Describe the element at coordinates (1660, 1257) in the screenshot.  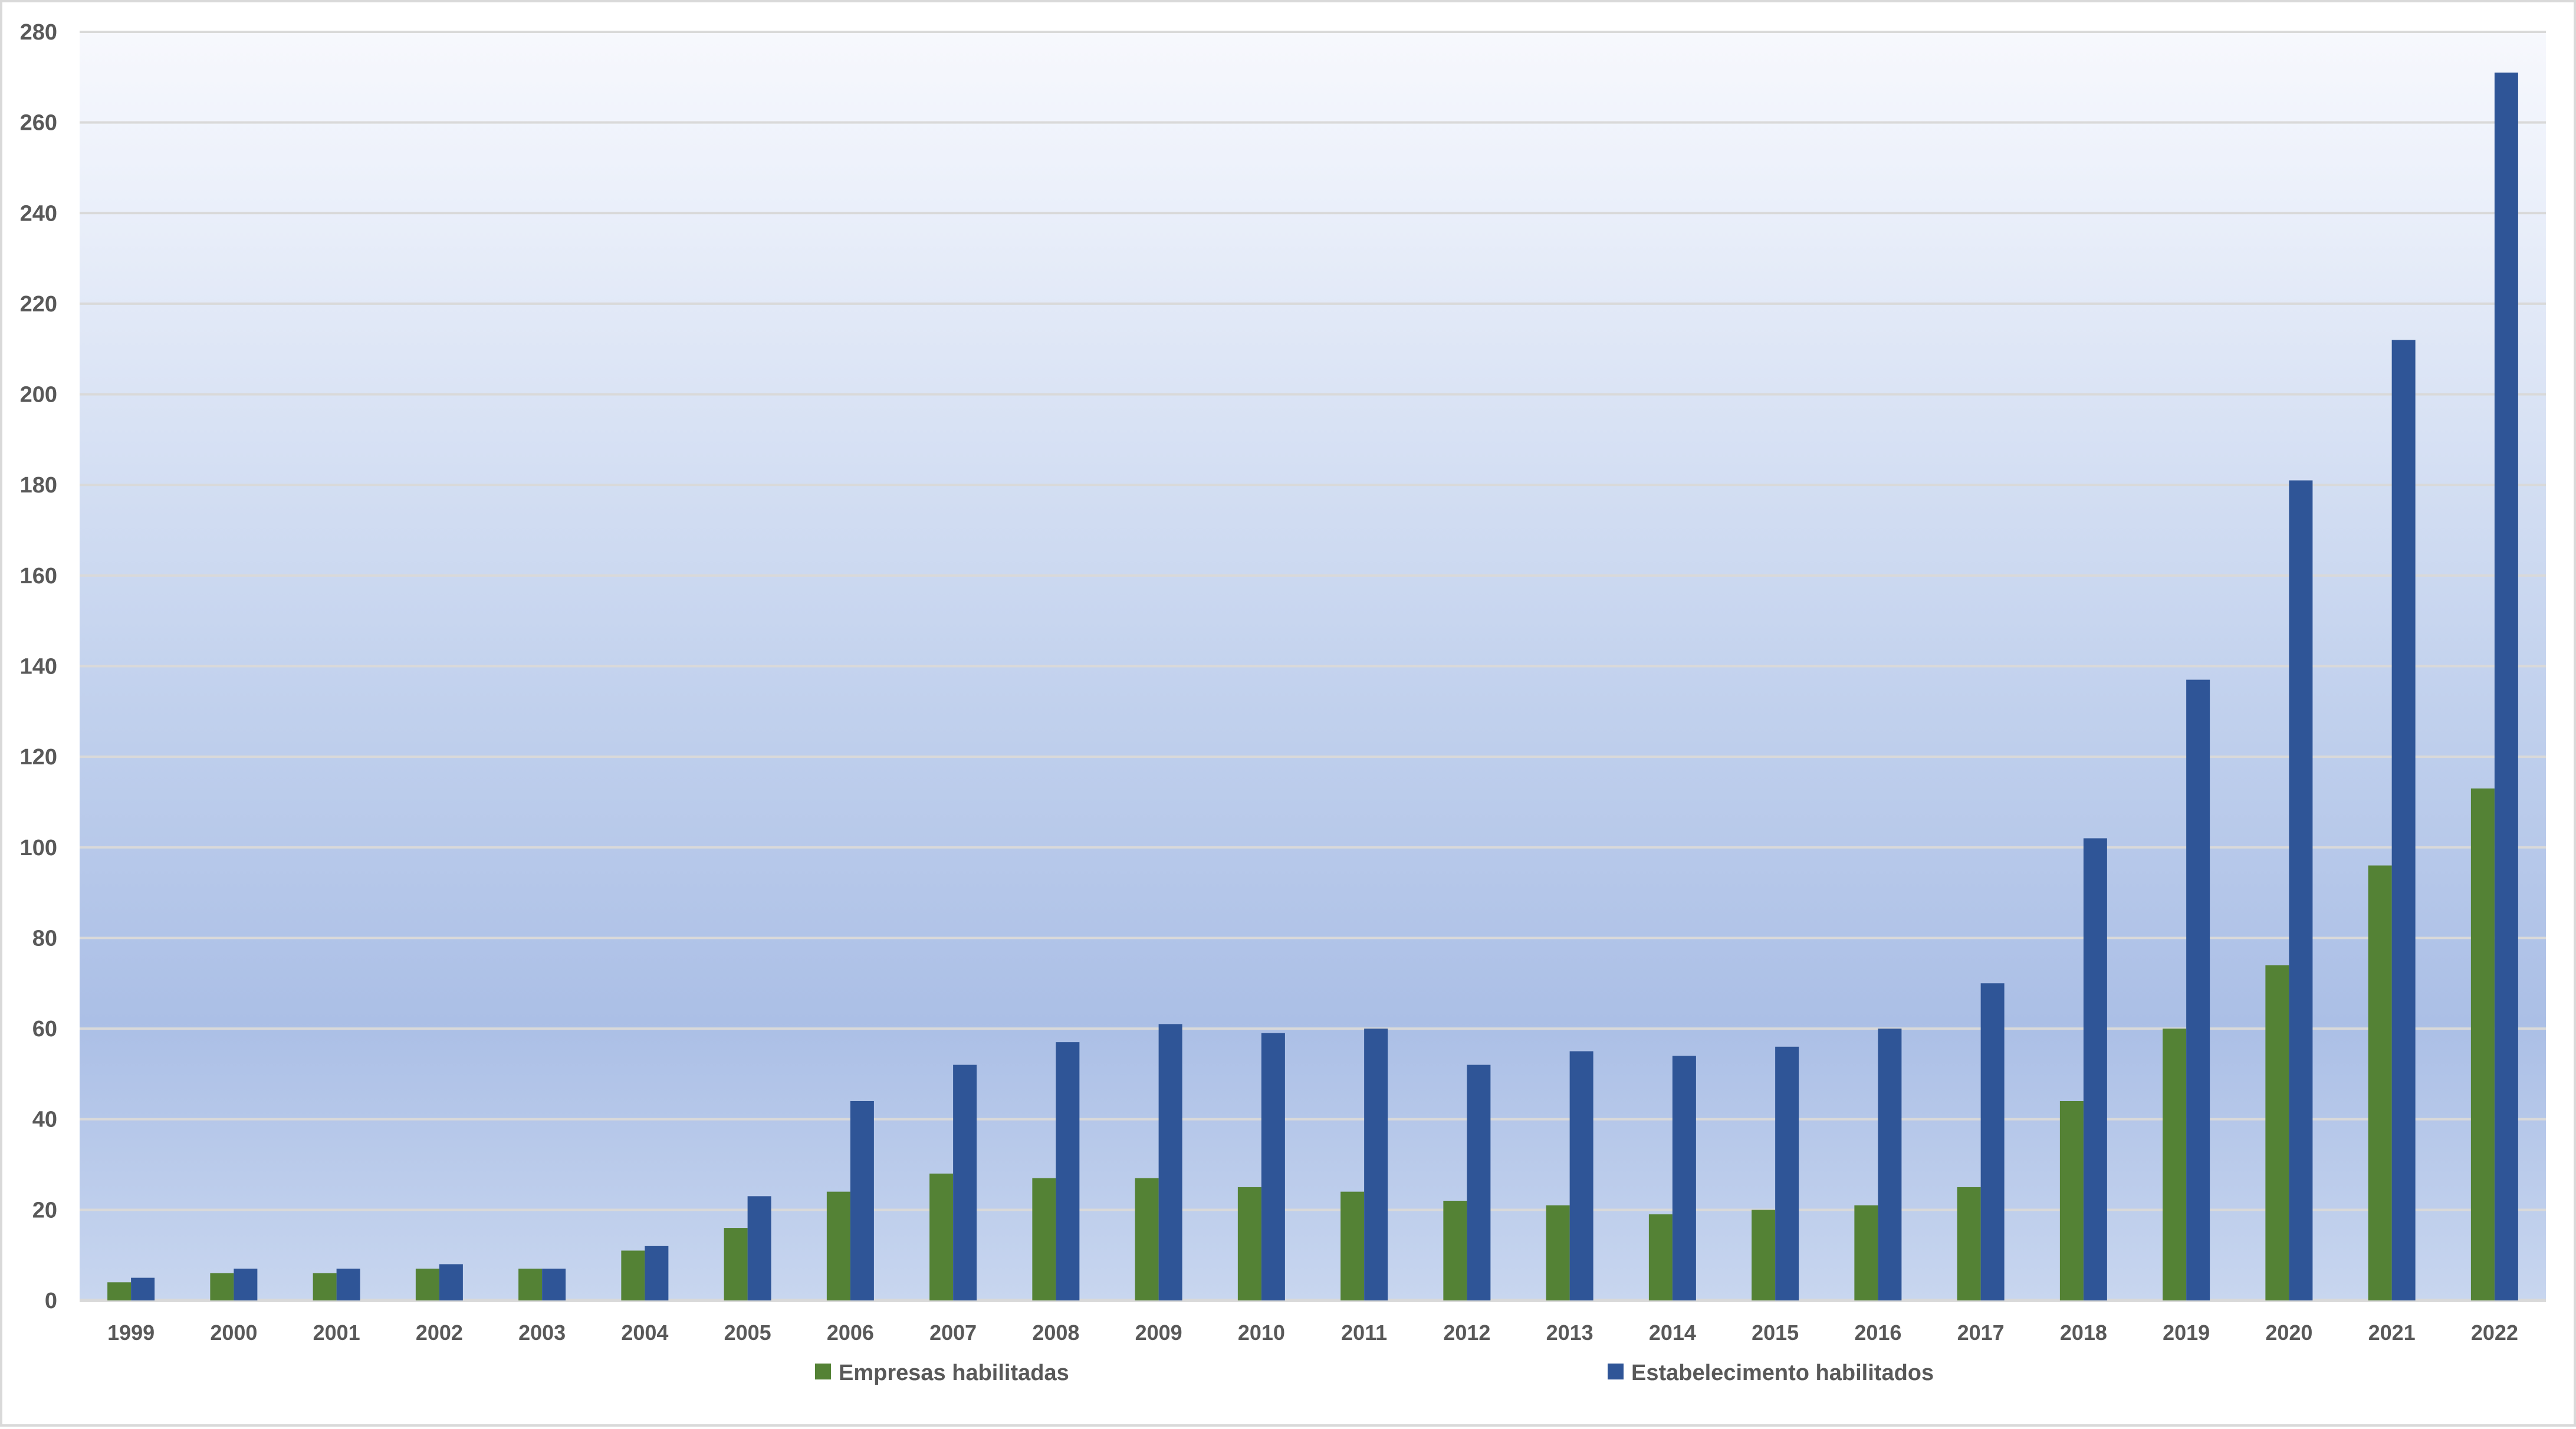
I see `bar-empresas-2014` at that location.